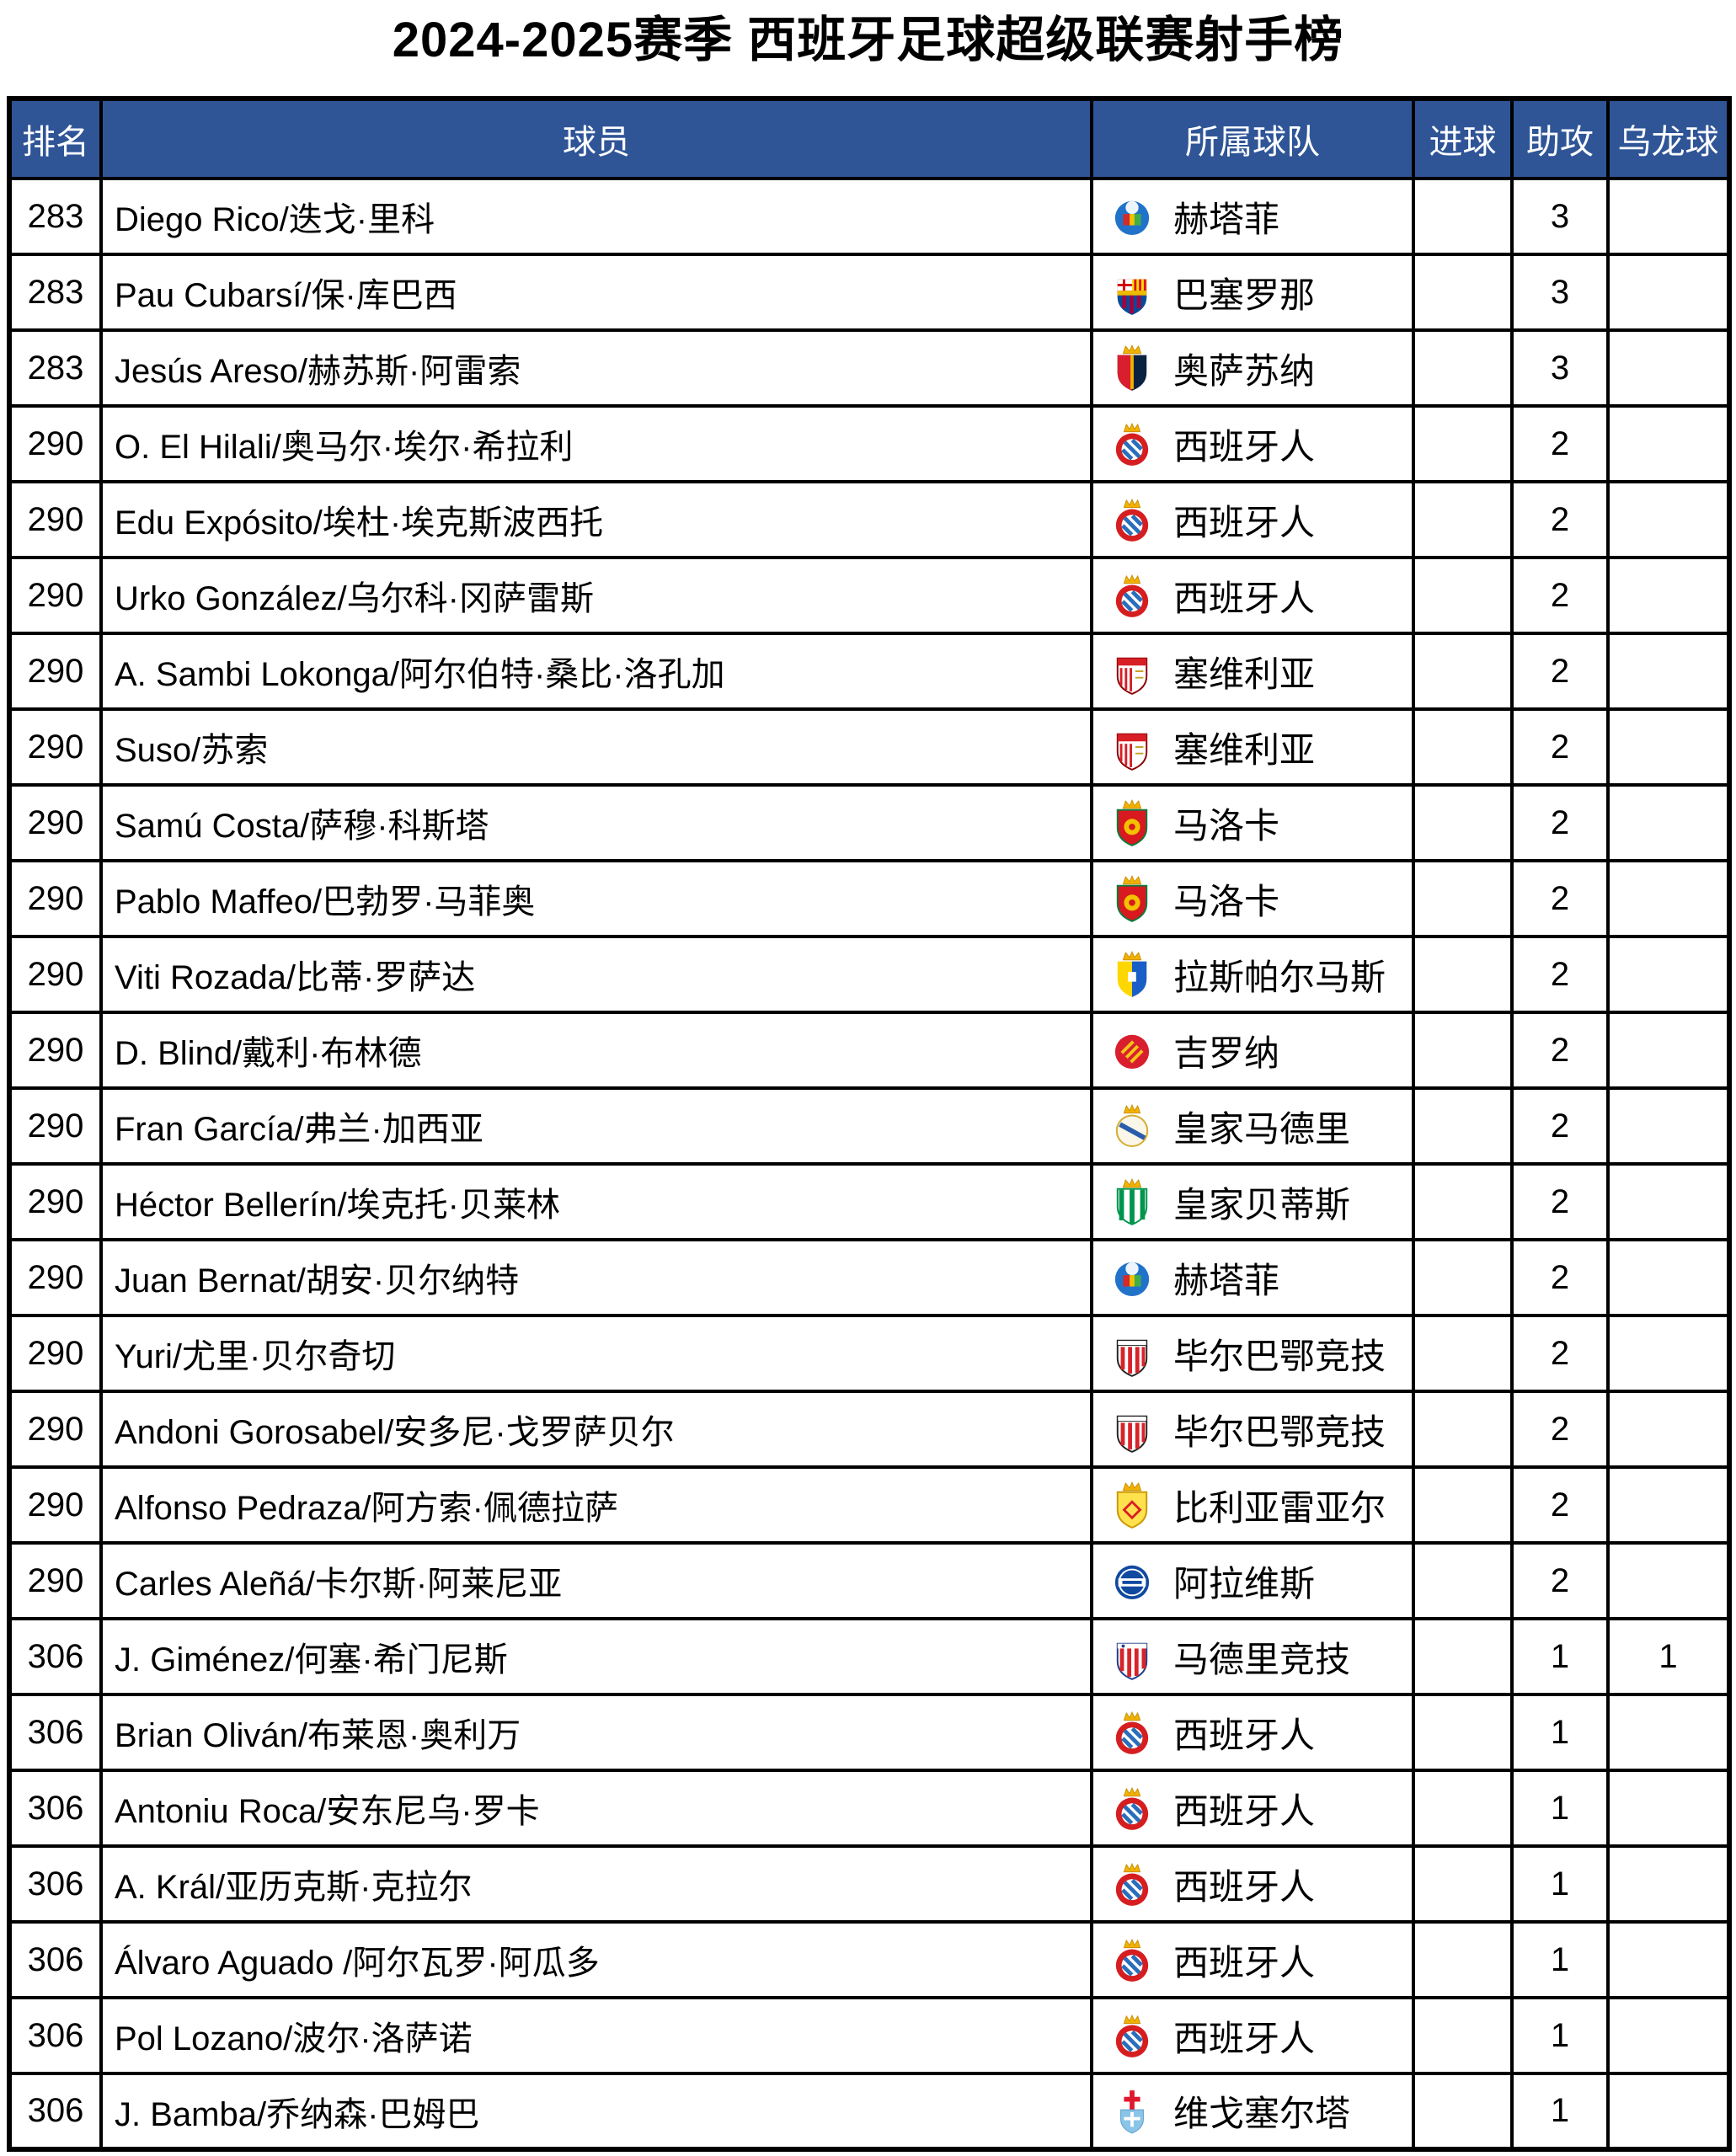 This screenshot has width=1736, height=2156. What do you see at coordinates (1252, 898) in the screenshot?
I see `team-cell: 马洛卡` at bounding box center [1252, 898].